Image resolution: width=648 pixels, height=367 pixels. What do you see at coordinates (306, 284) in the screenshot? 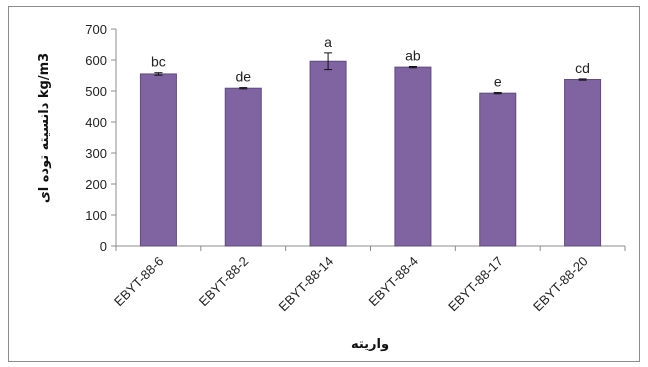
I see `x-tick-label: EBYT-88-14` at bounding box center [306, 284].